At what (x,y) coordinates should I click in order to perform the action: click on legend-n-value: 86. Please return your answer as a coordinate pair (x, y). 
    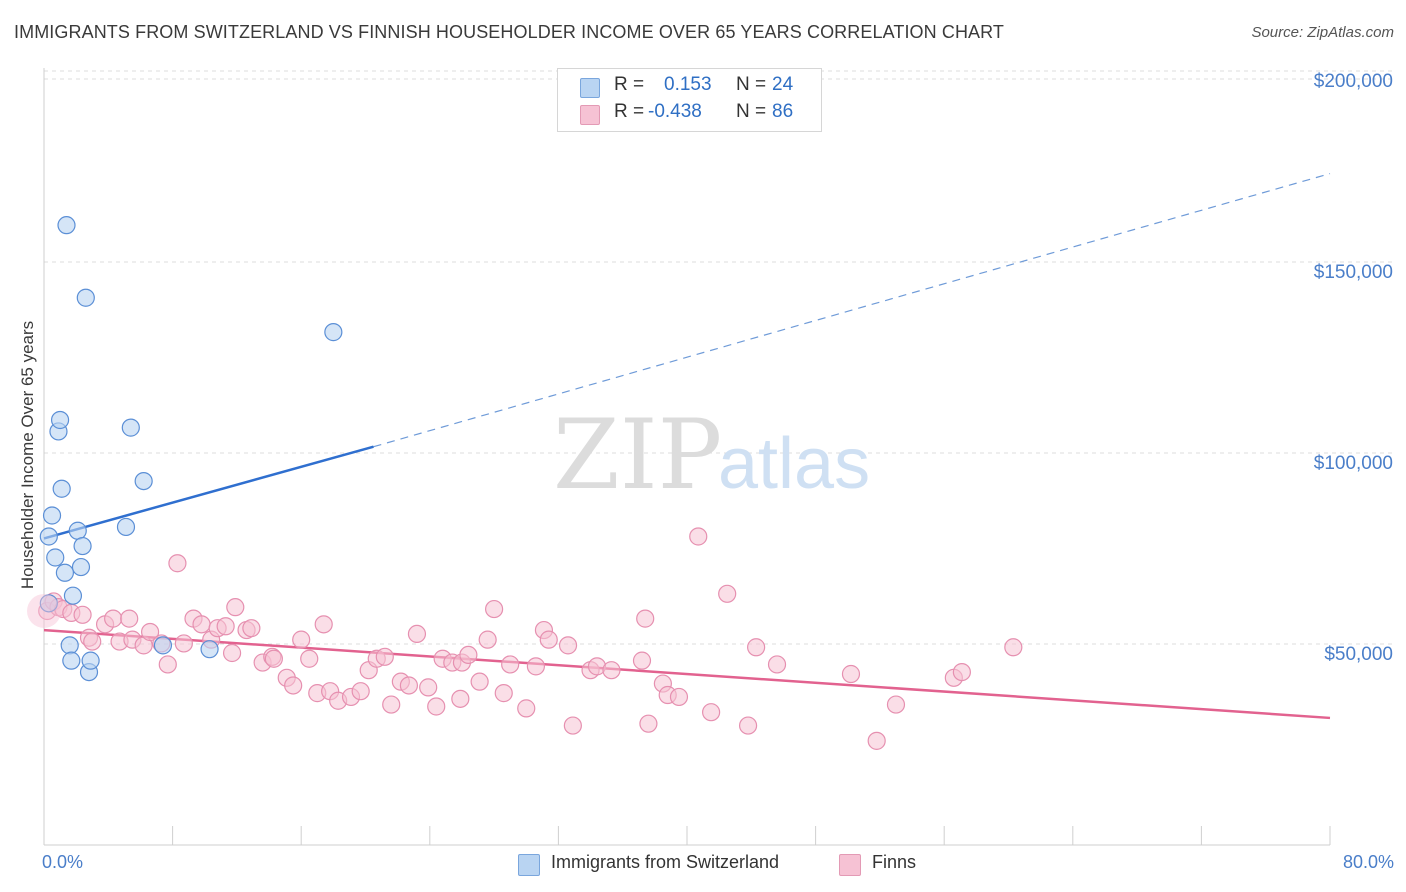
    Looking at the image, I should click on (783, 111).